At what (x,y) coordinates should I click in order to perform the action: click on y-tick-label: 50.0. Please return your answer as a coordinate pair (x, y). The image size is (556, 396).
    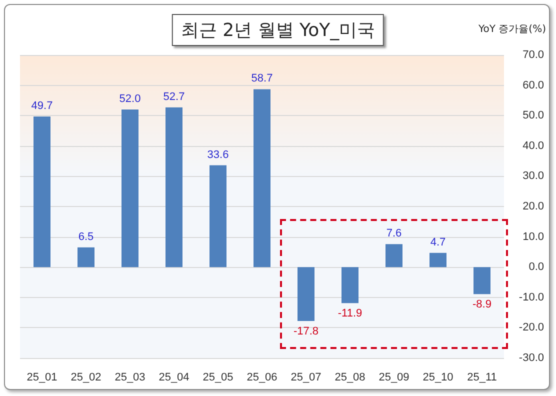
    Looking at the image, I should click on (533, 116).